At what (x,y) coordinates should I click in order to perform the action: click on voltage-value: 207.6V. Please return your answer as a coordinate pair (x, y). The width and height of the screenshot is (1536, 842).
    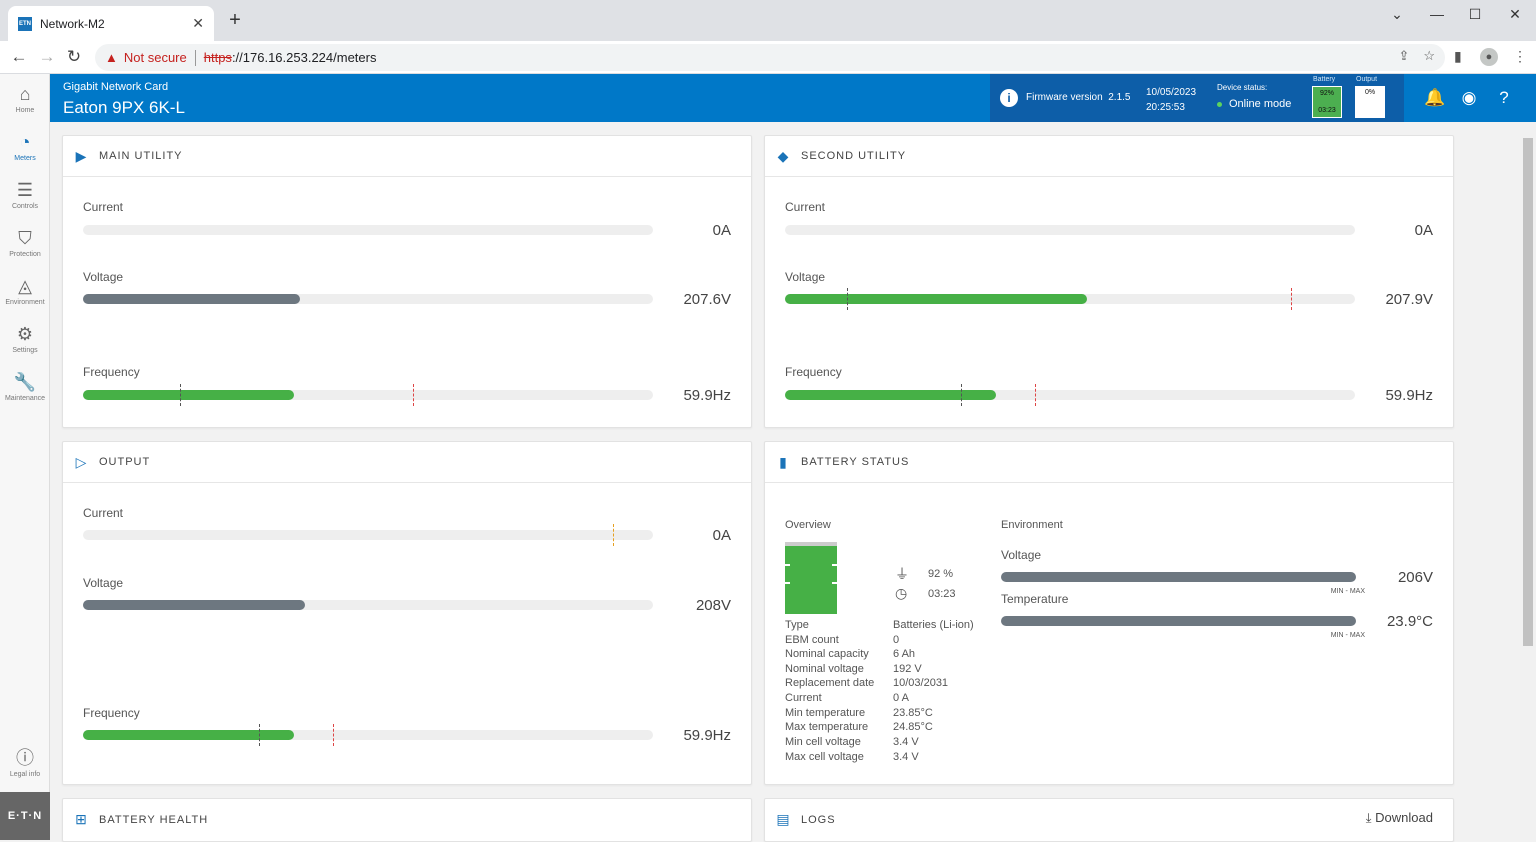
    Looking at the image, I should click on (707, 299).